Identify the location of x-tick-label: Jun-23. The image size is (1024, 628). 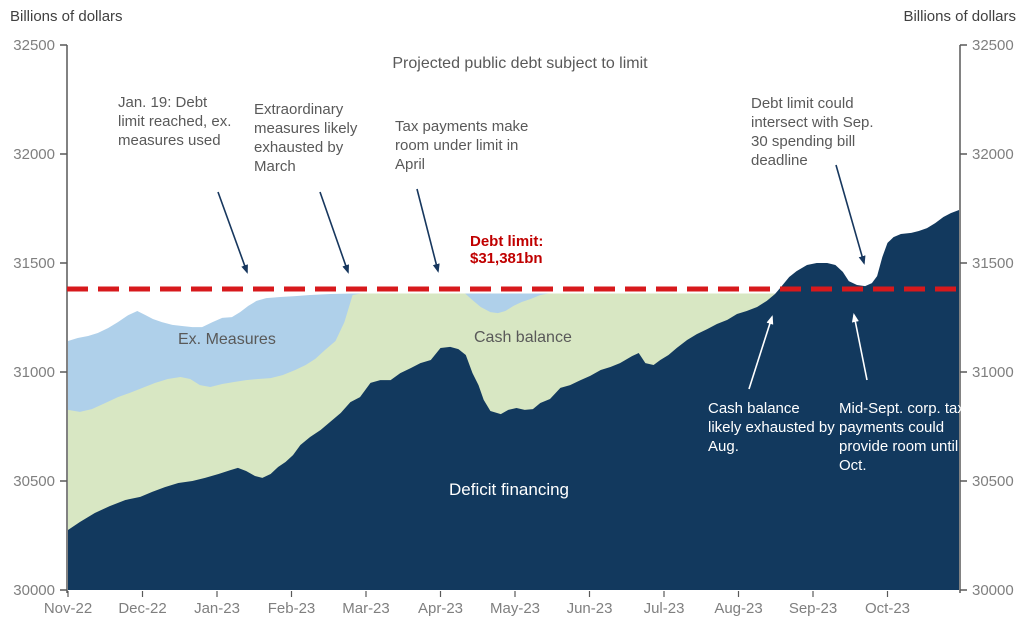
(590, 608).